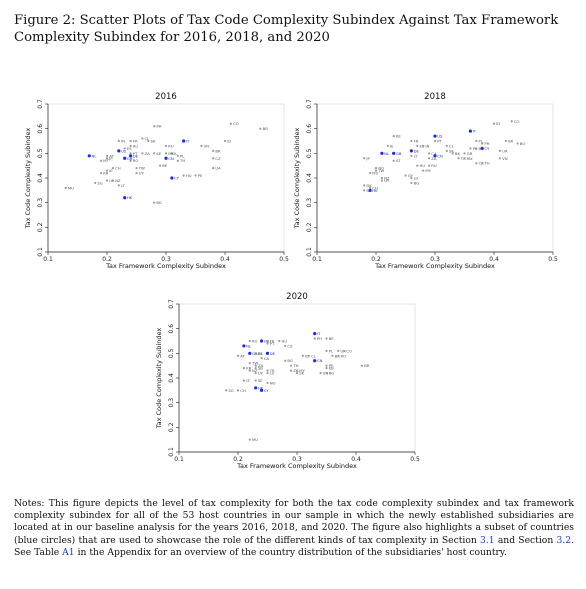 The width and height of the screenshot is (586, 589). Describe the element at coordinates (285, 346) in the screenshot. I see `data-point-cz` at that location.